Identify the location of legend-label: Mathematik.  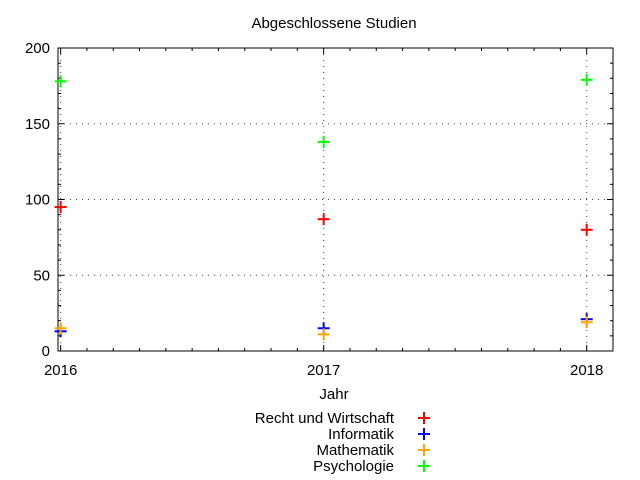
(355, 450).